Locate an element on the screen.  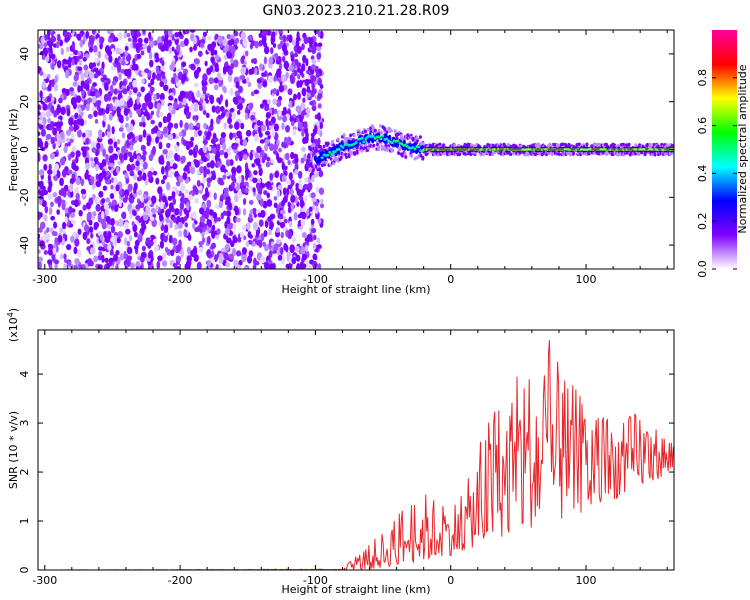
signal-mid is located at coordinates (383, 136).